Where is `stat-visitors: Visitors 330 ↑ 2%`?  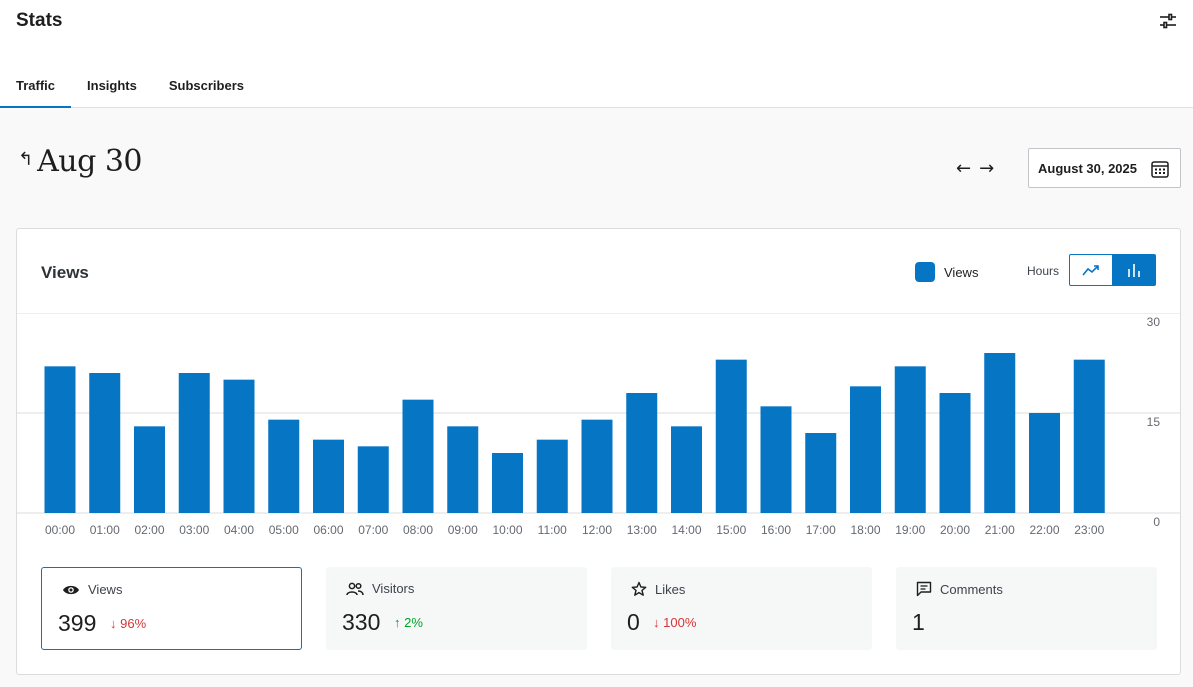 stat-visitors: Visitors 330 ↑ 2% is located at coordinates (456, 608).